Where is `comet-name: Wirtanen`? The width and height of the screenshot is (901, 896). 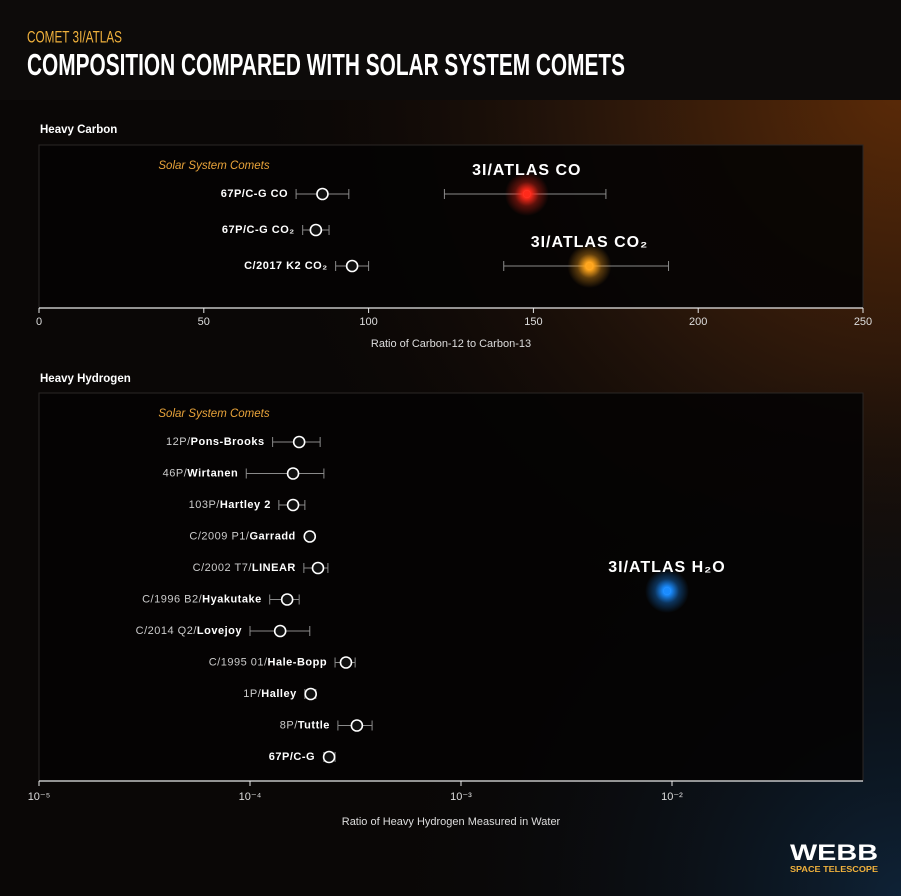 comet-name: Wirtanen is located at coordinates (212, 473).